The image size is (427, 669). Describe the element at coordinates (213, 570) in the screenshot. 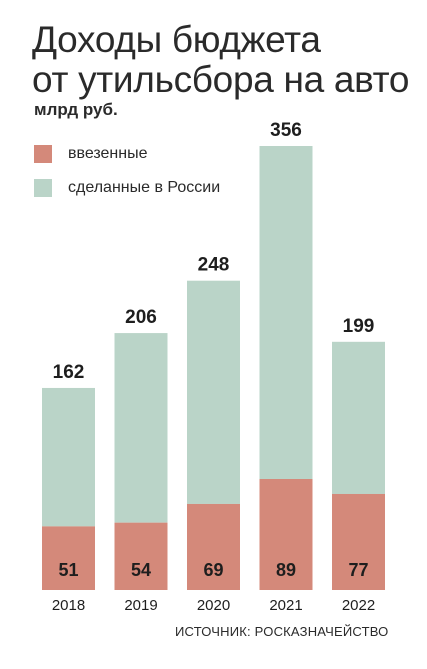

I see `label-imported-2020: 69` at that location.